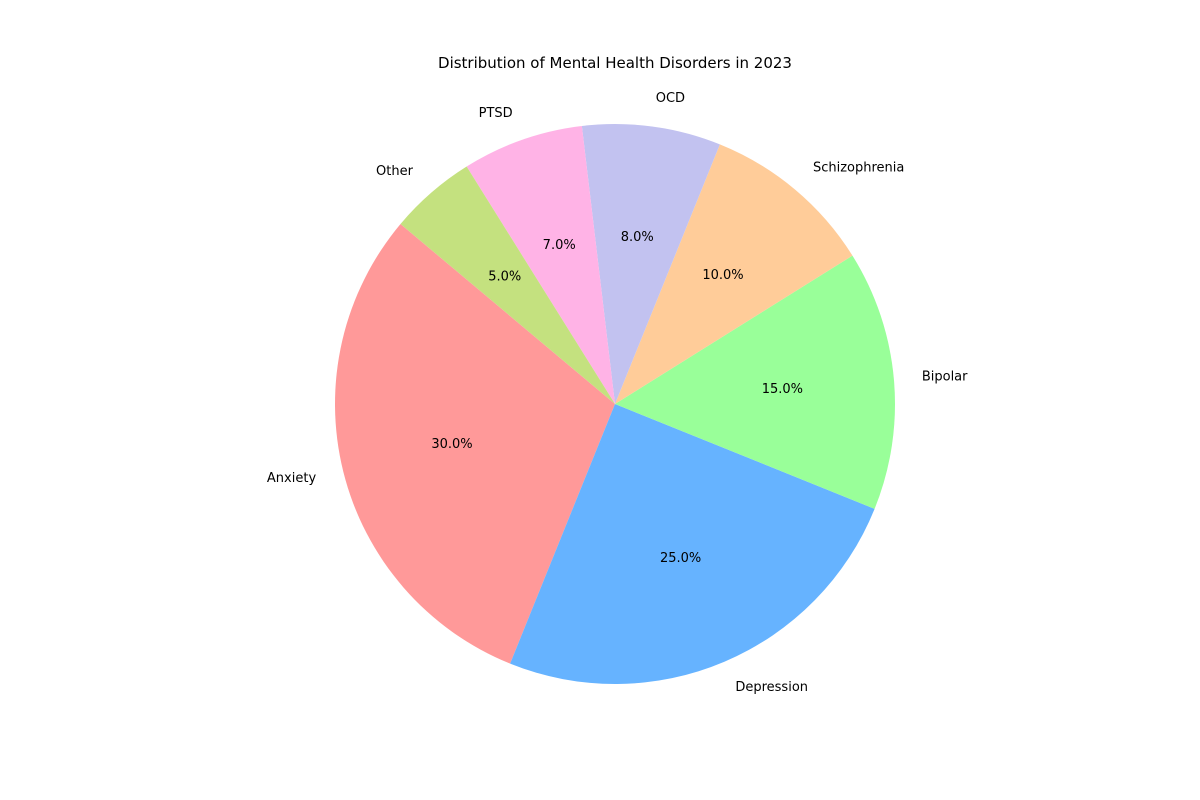  Describe the element at coordinates (722, 275) in the screenshot. I see `pct-label-schizophrenia: 10.0%` at that location.